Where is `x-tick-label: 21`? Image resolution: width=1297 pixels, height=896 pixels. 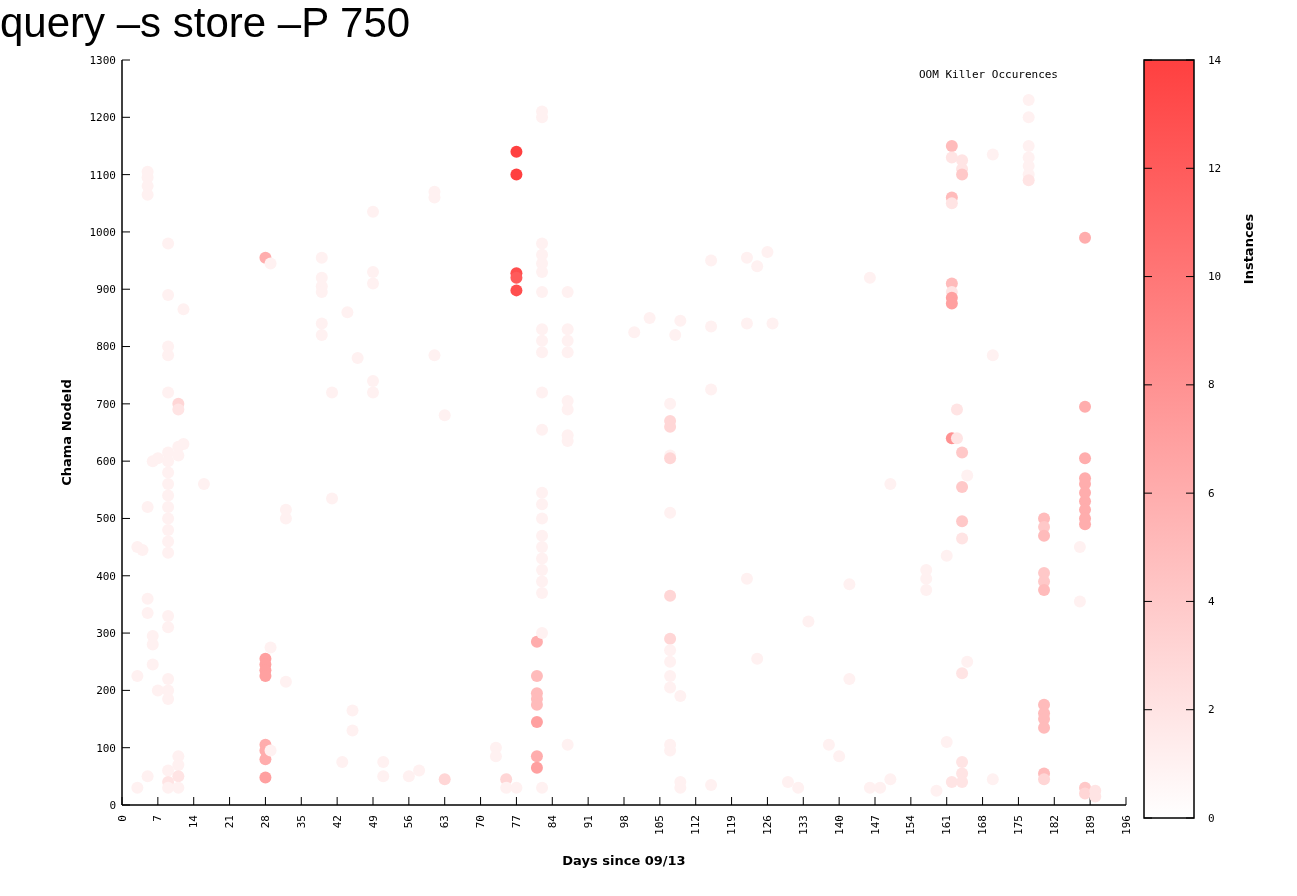 x-tick-label: 21 is located at coordinates (230, 822).